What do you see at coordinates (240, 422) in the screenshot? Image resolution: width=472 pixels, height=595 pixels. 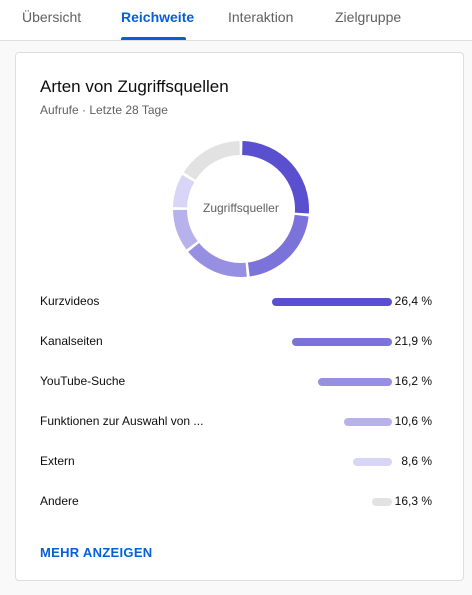 I see `traffic-source-row-funktionen-zur-auswahl-von: Funktionen zur Auswahl von ... 10,6 %` at bounding box center [240, 422].